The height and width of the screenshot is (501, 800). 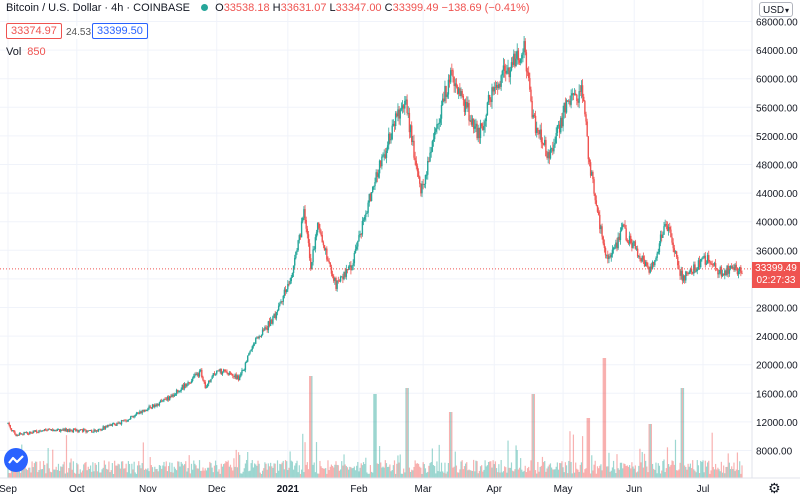 I want to click on price-axis-bg, so click(x=776, y=250).